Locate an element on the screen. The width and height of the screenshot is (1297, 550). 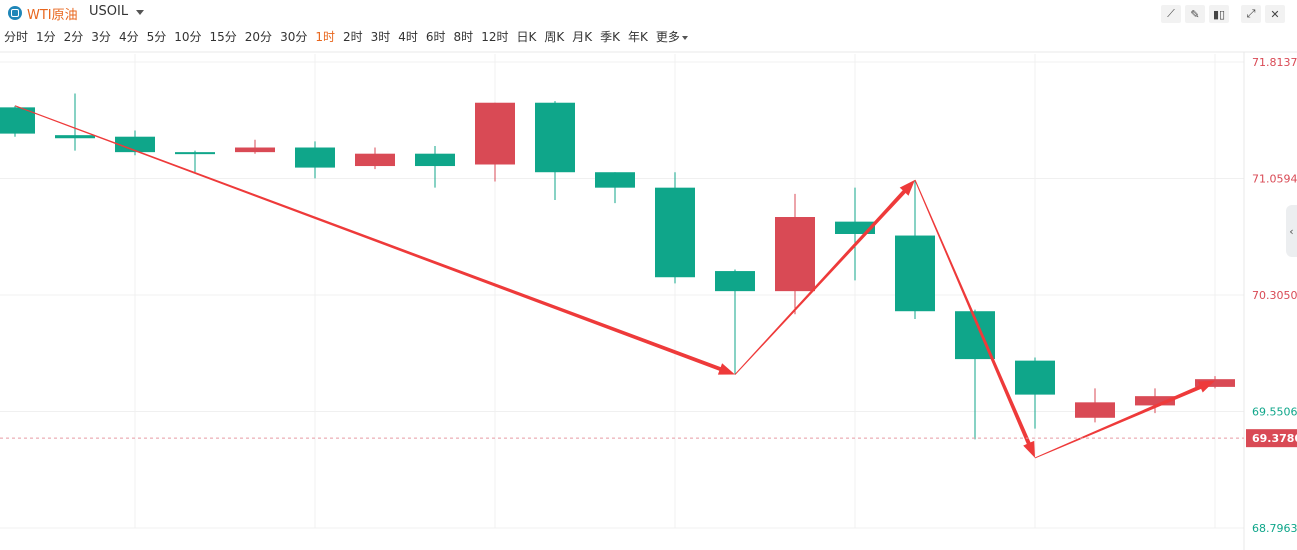
chevron-left-icon: ‹ is located at coordinates (1291, 231).